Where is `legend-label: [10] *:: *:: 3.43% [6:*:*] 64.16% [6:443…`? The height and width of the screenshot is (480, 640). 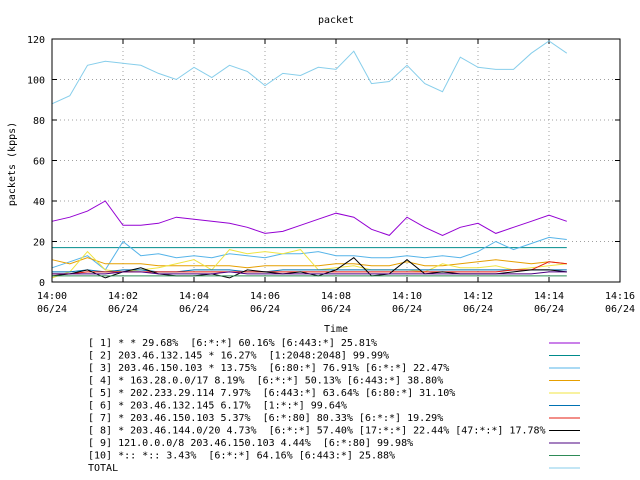 legend-label: [10] *:: *:: 3.43% [6:*:*] 64.16% [6:443… is located at coordinates (241, 456).